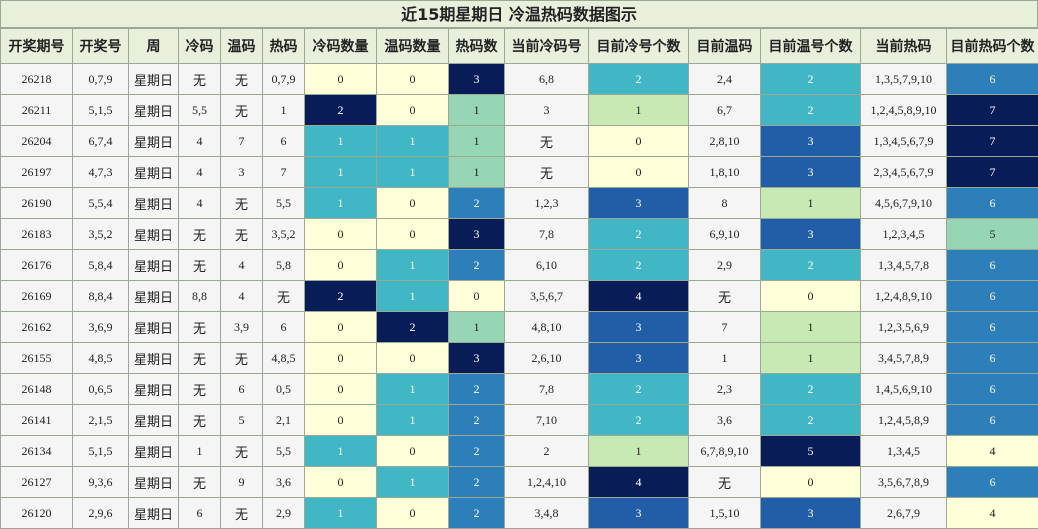 This screenshot has width=1038, height=529. Describe the element at coordinates (37, 79) in the screenshot. I see `table-cell: 26218` at that location.